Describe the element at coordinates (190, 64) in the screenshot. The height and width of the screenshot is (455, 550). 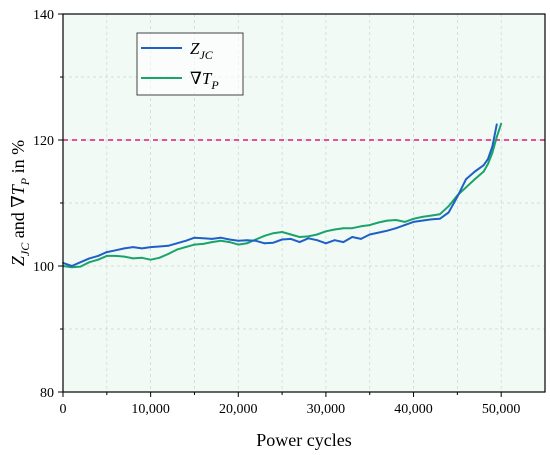
I see `legend: ZJC ∇TP` at that location.